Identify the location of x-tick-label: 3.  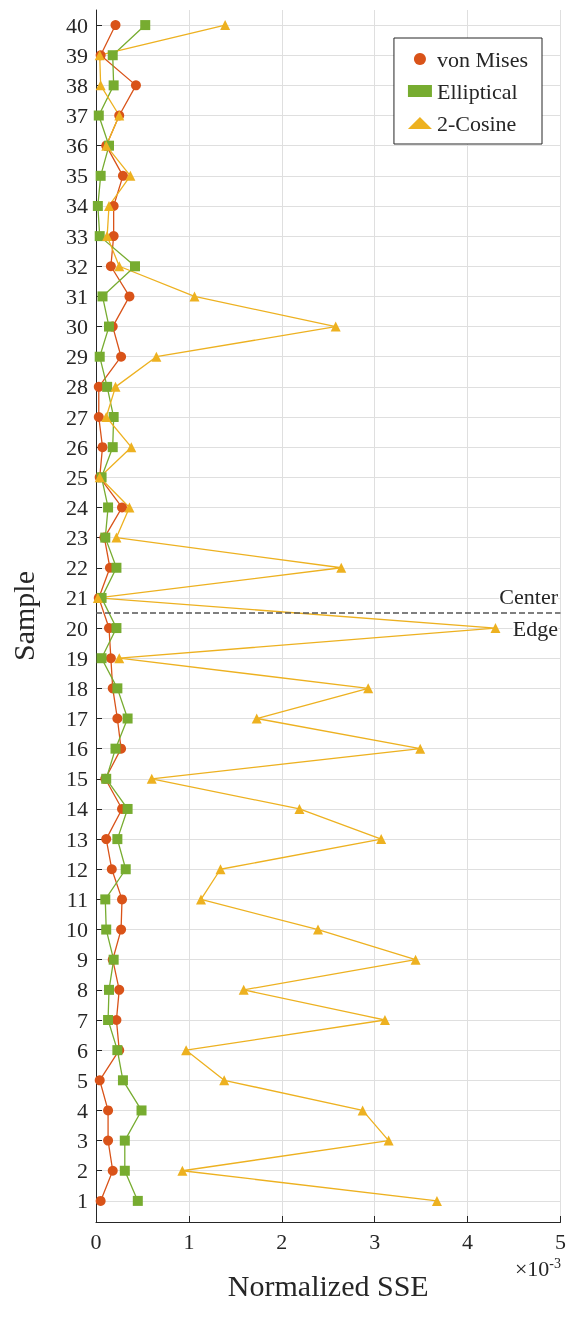
(375, 1241).